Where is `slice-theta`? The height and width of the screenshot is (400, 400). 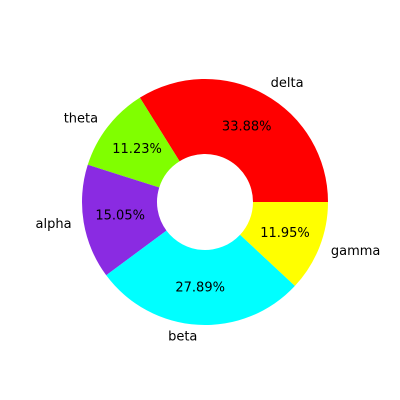
slice-theta is located at coordinates (133, 142).